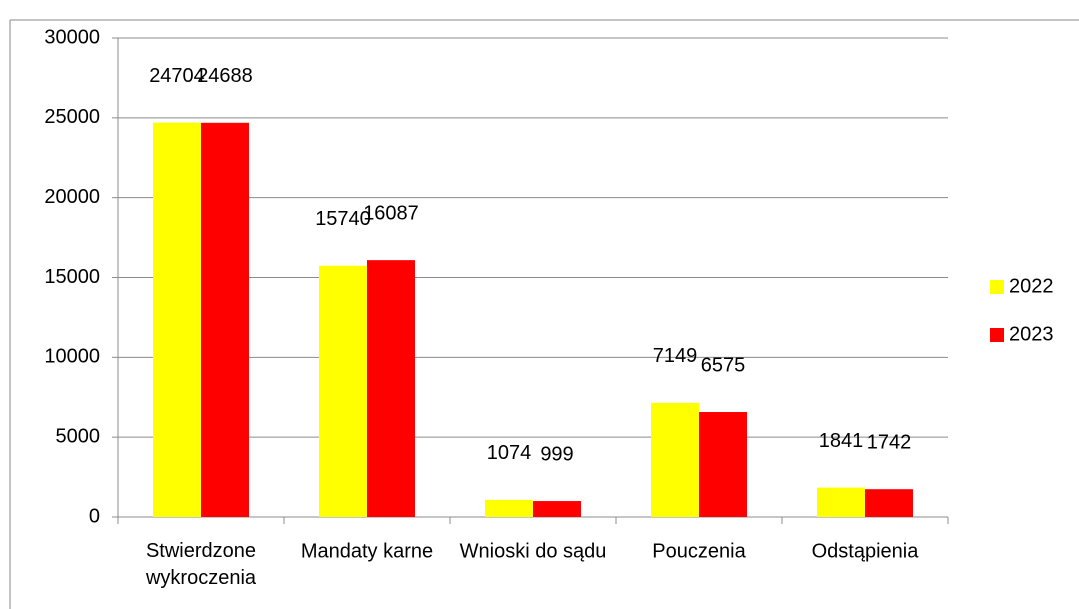 Image resolution: width=1079 pixels, height=609 pixels. I want to click on legend-label: 2023, so click(1031, 334).